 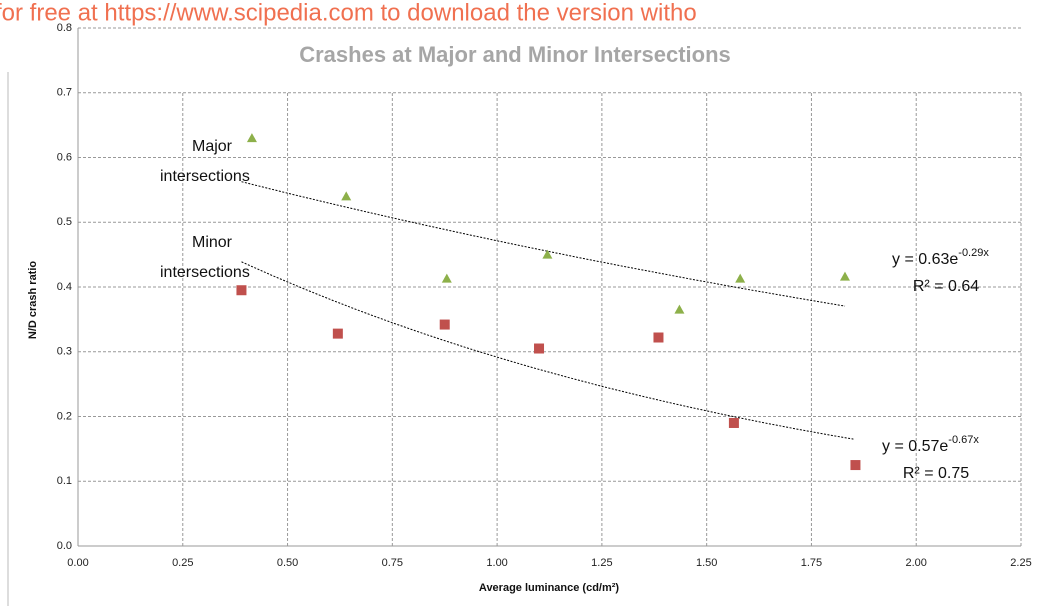 I want to click on y-tick-label: 0.4, so click(x=64, y=287).